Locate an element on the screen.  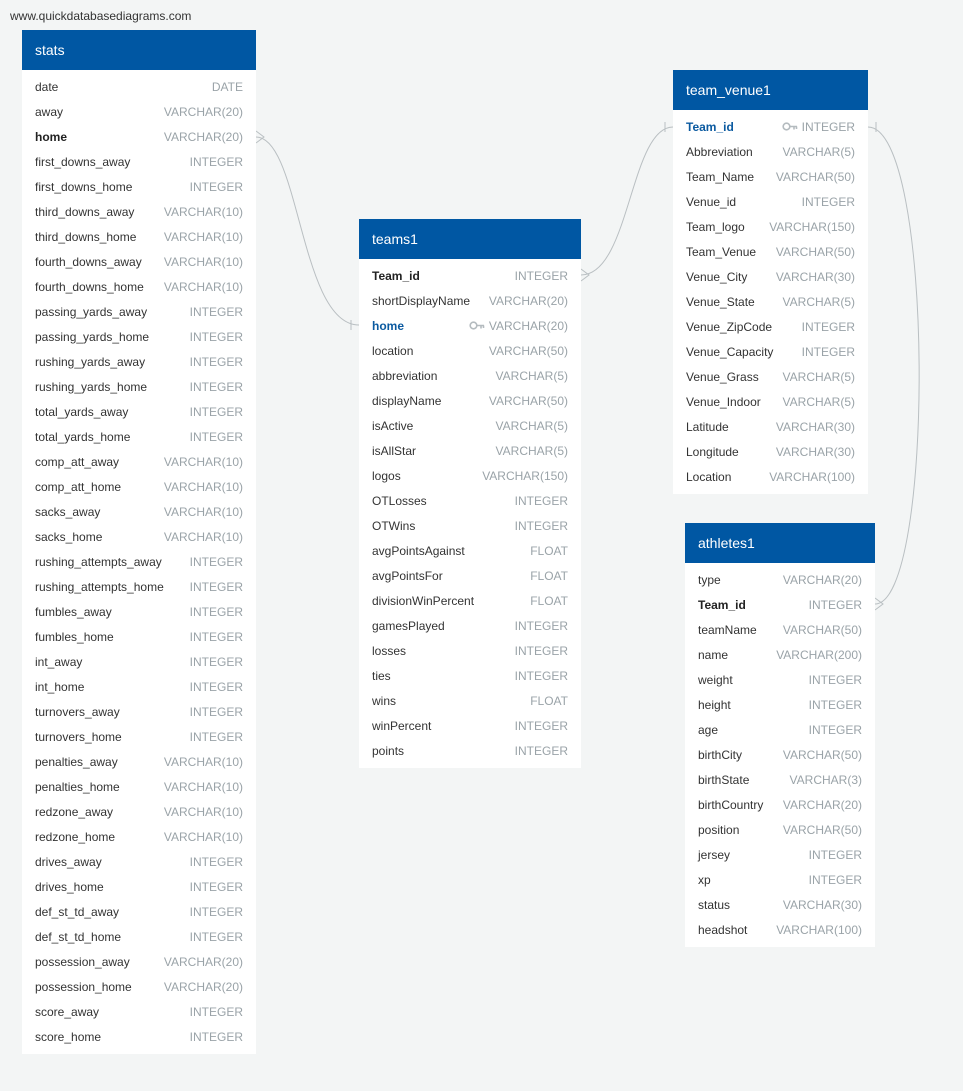
field-row: Location VARCHAR(100) is located at coordinates (770, 476).